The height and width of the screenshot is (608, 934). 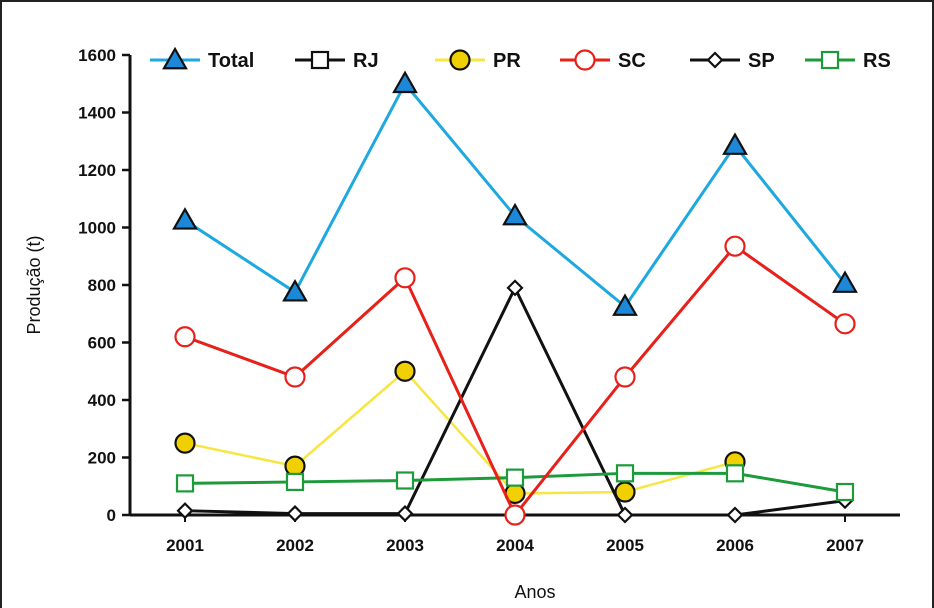 I want to click on legend-item-total: Total, so click(x=202, y=59).